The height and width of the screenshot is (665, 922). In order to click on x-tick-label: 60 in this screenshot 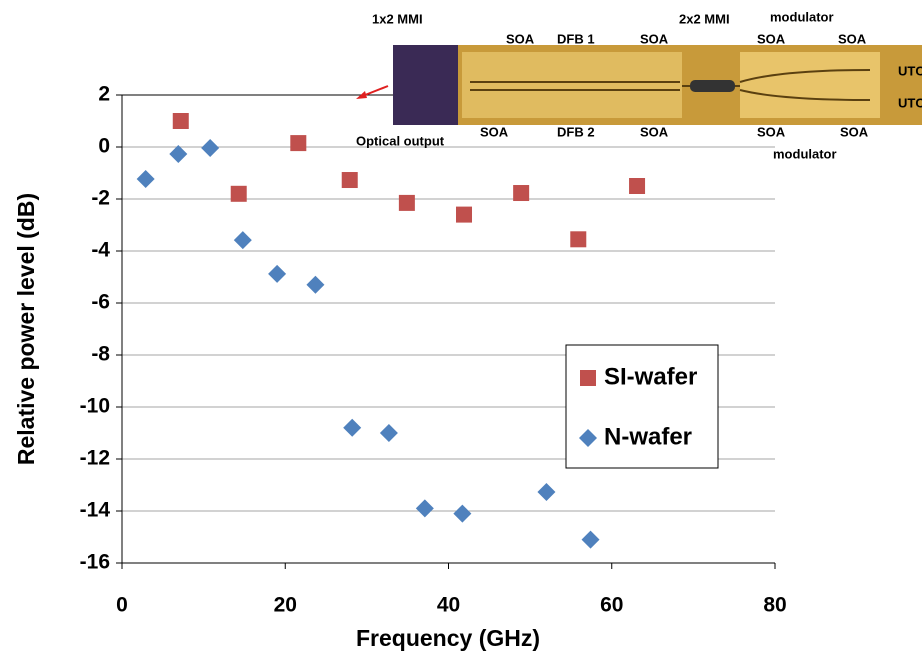, I will do `click(611, 605)`.